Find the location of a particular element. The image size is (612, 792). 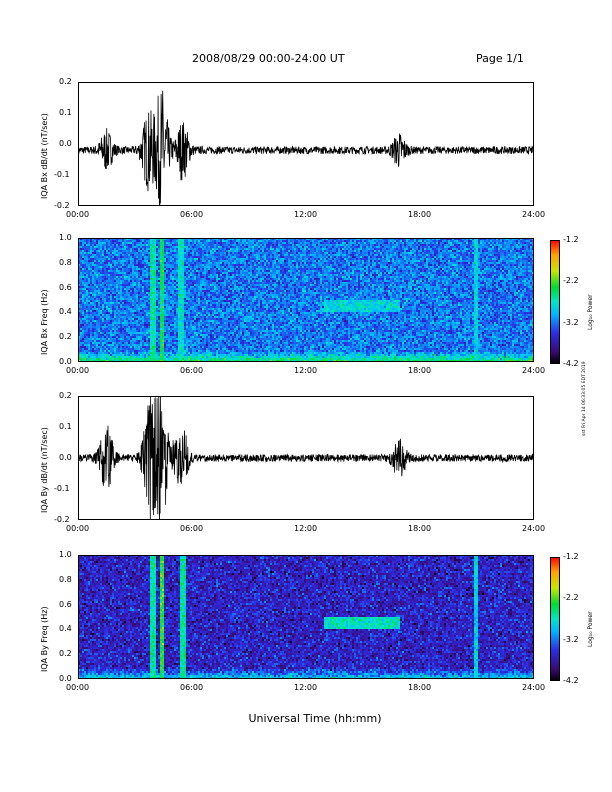

panel-2-frame is located at coordinates (306, 300).